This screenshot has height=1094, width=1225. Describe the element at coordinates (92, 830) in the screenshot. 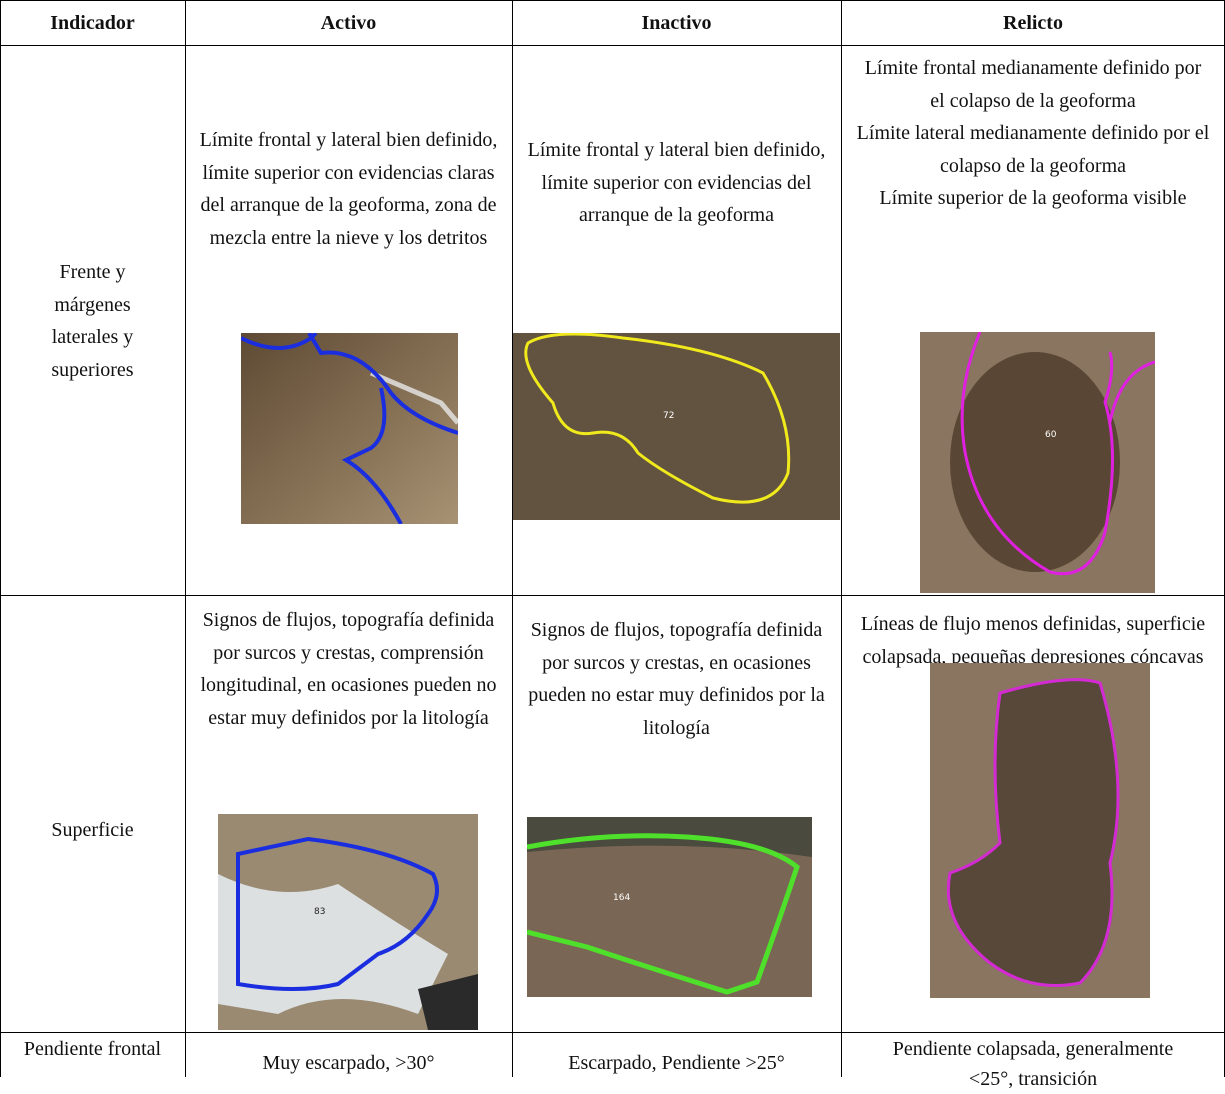

I see `indicator: Superficie` at that location.